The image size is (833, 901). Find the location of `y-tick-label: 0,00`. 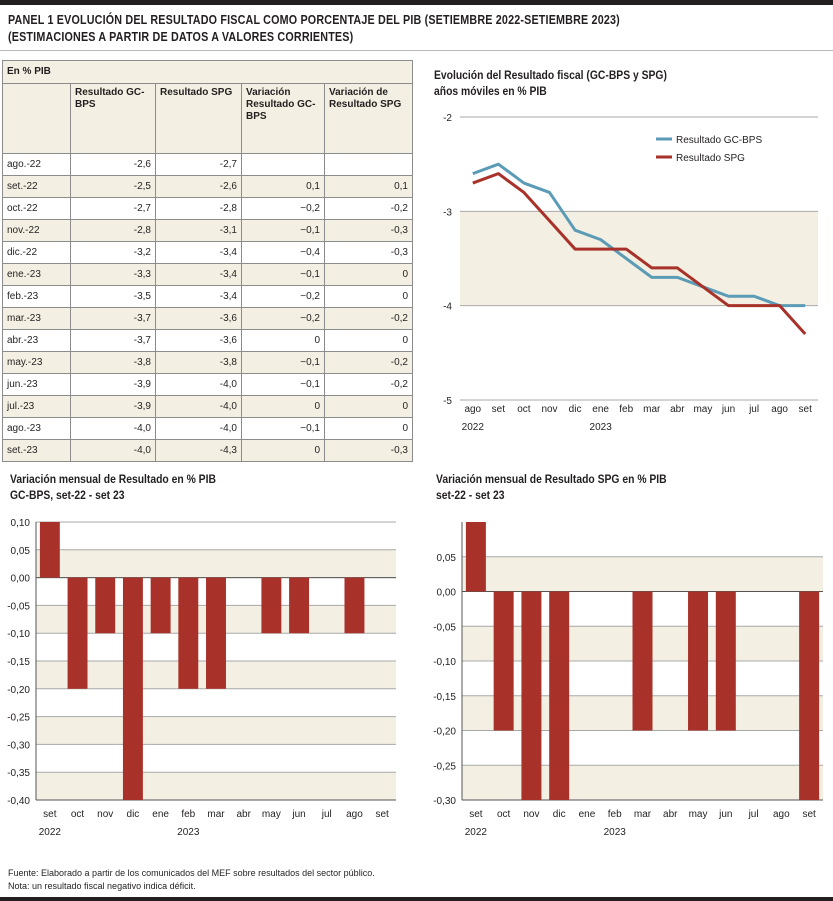

y-tick-label: 0,00 is located at coordinates (447, 593).